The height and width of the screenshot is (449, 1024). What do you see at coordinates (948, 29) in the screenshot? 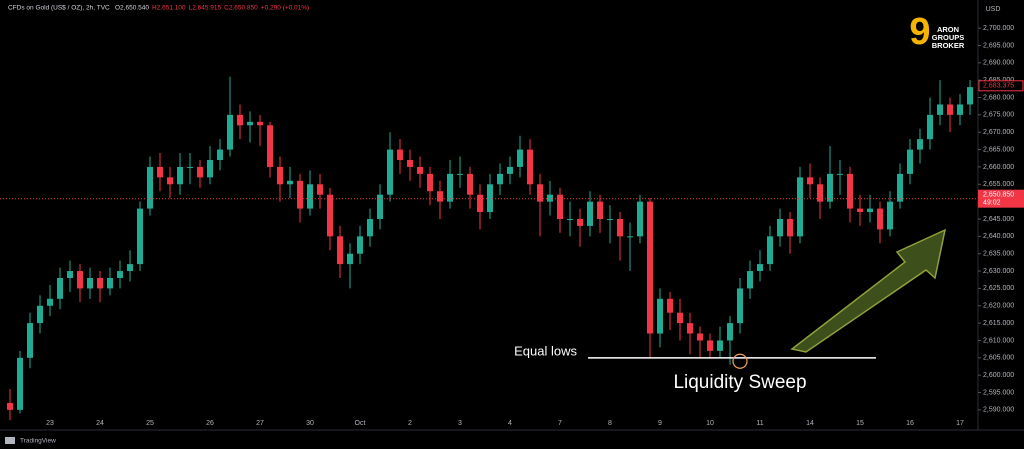
I see `logo-line: ARON` at bounding box center [948, 29].